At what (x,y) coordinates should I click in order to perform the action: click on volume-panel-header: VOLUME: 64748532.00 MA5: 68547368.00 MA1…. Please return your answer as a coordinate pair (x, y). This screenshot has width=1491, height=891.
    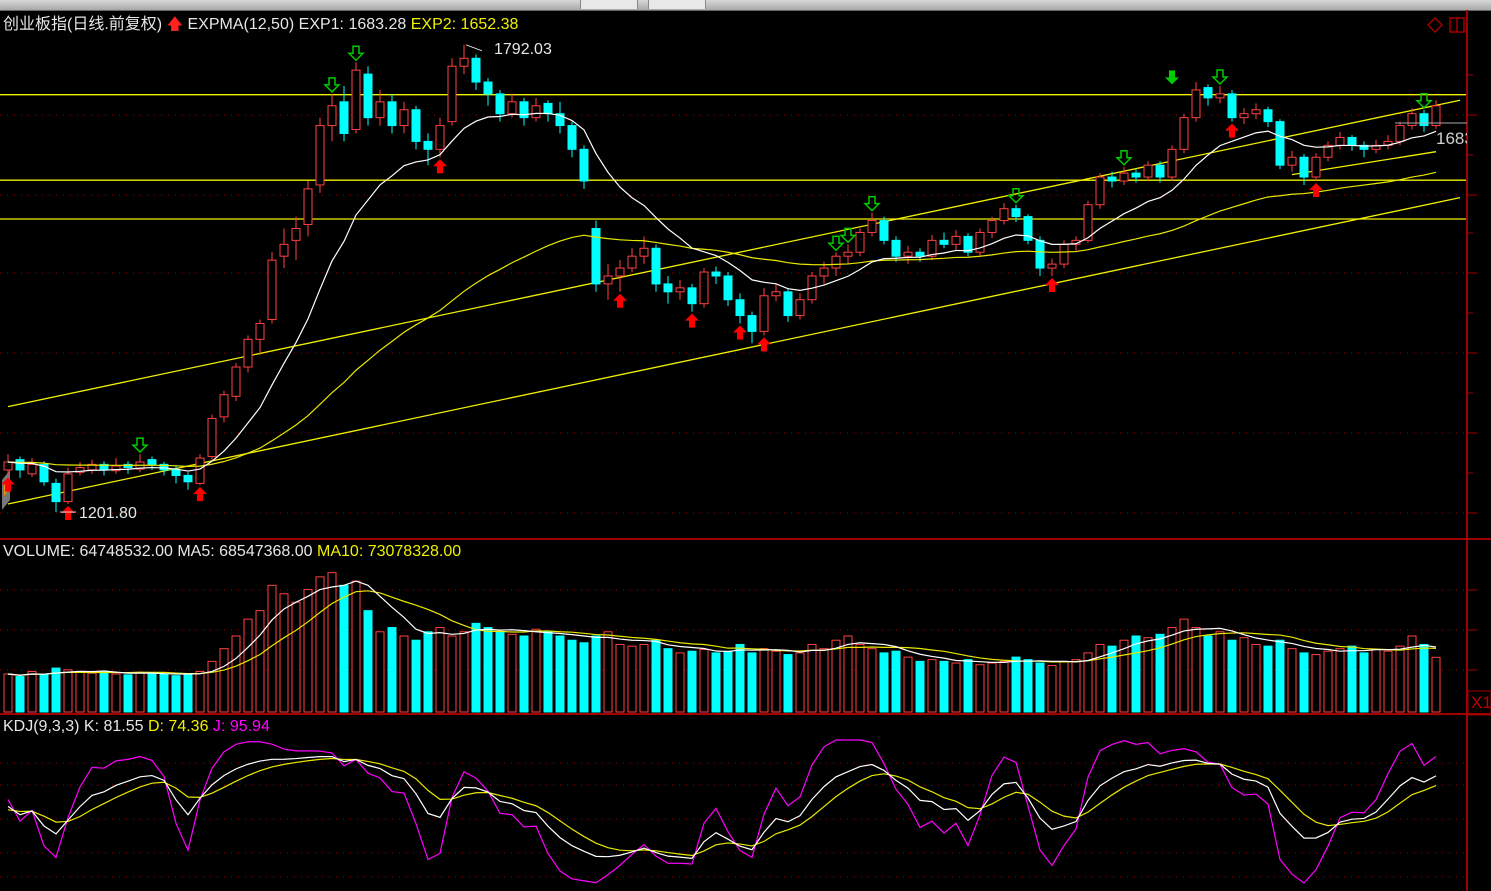
    Looking at the image, I should click on (232, 552).